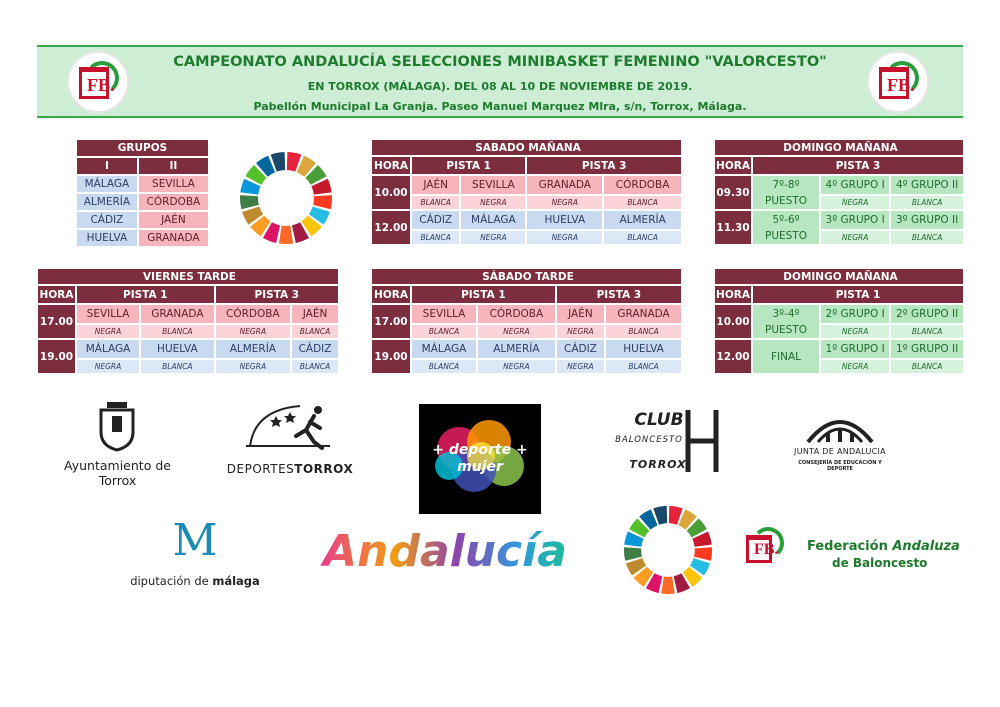 This screenshot has height=707, width=1000. Describe the element at coordinates (107, 184) in the screenshot. I see `group-team: MÁLAGA` at that location.